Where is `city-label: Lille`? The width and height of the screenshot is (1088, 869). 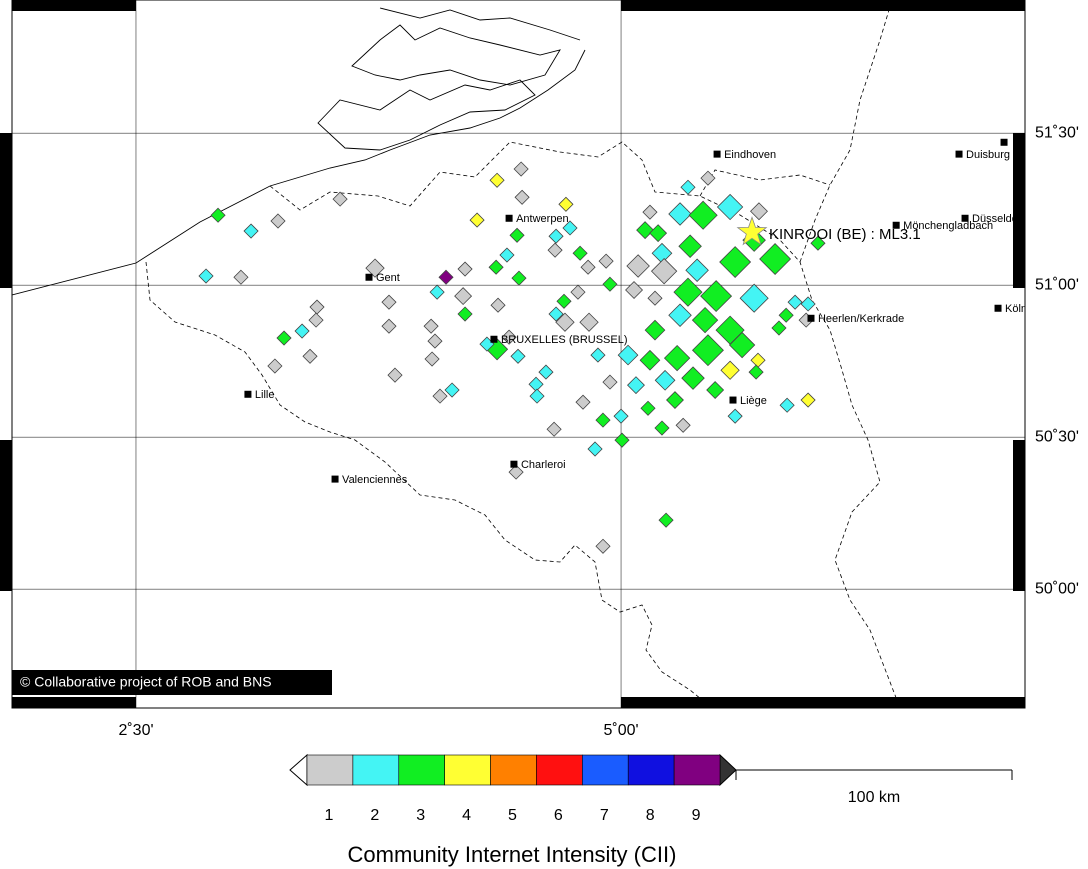 city-label: Lille is located at coordinates (265, 395).